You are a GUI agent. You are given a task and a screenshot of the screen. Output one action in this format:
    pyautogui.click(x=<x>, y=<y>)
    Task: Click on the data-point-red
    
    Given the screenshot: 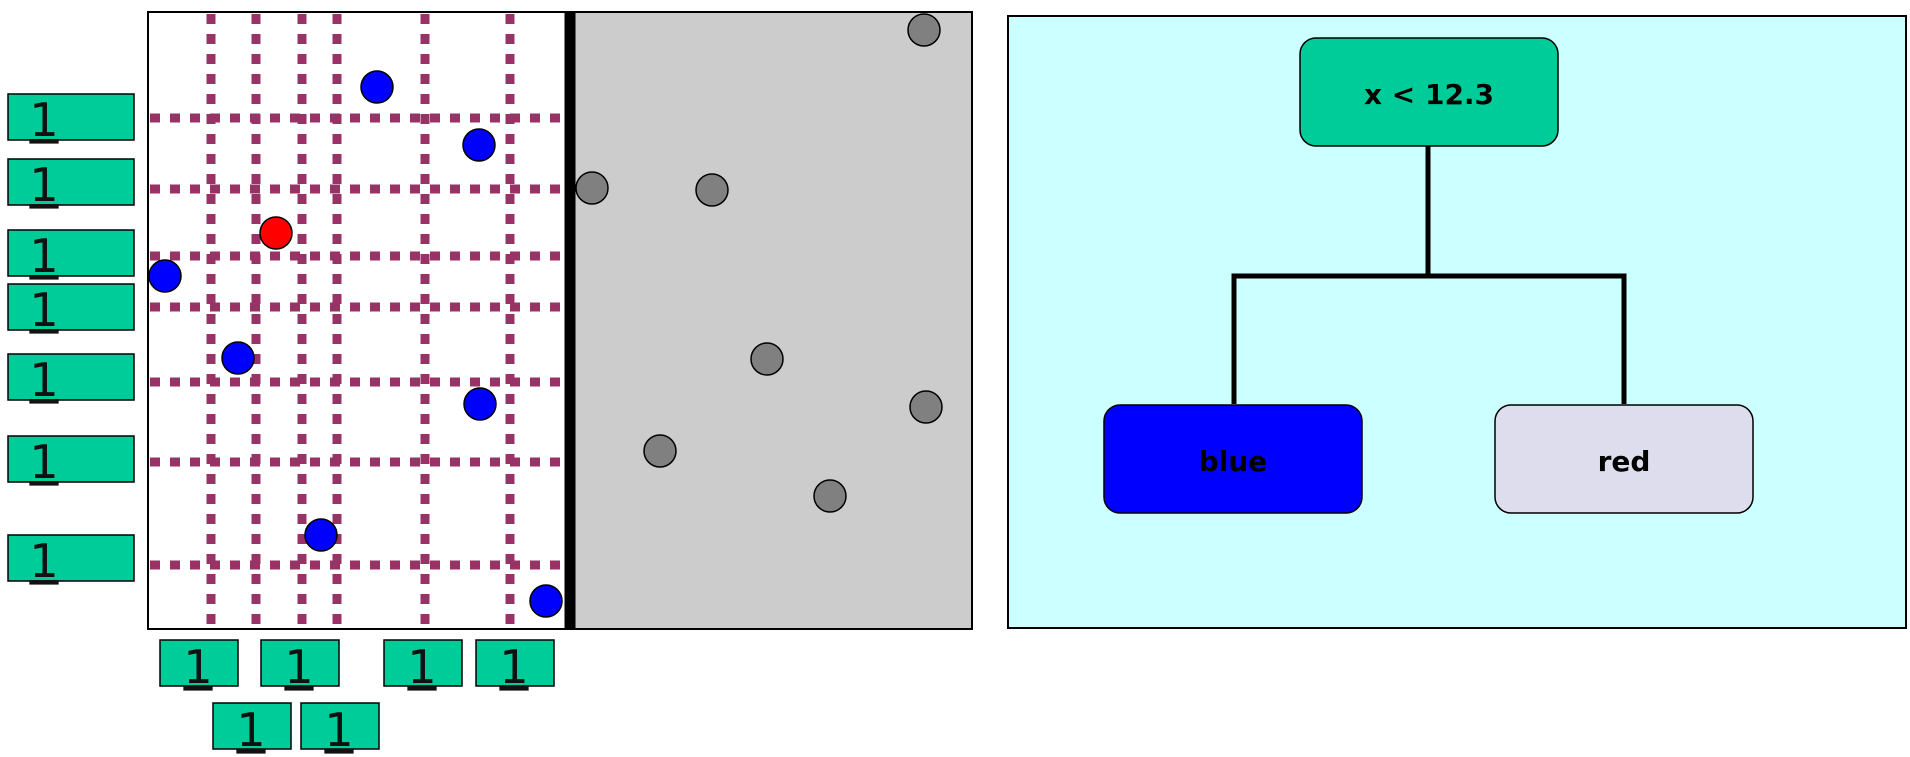 What is the action you would take?
    pyautogui.click(x=276, y=233)
    